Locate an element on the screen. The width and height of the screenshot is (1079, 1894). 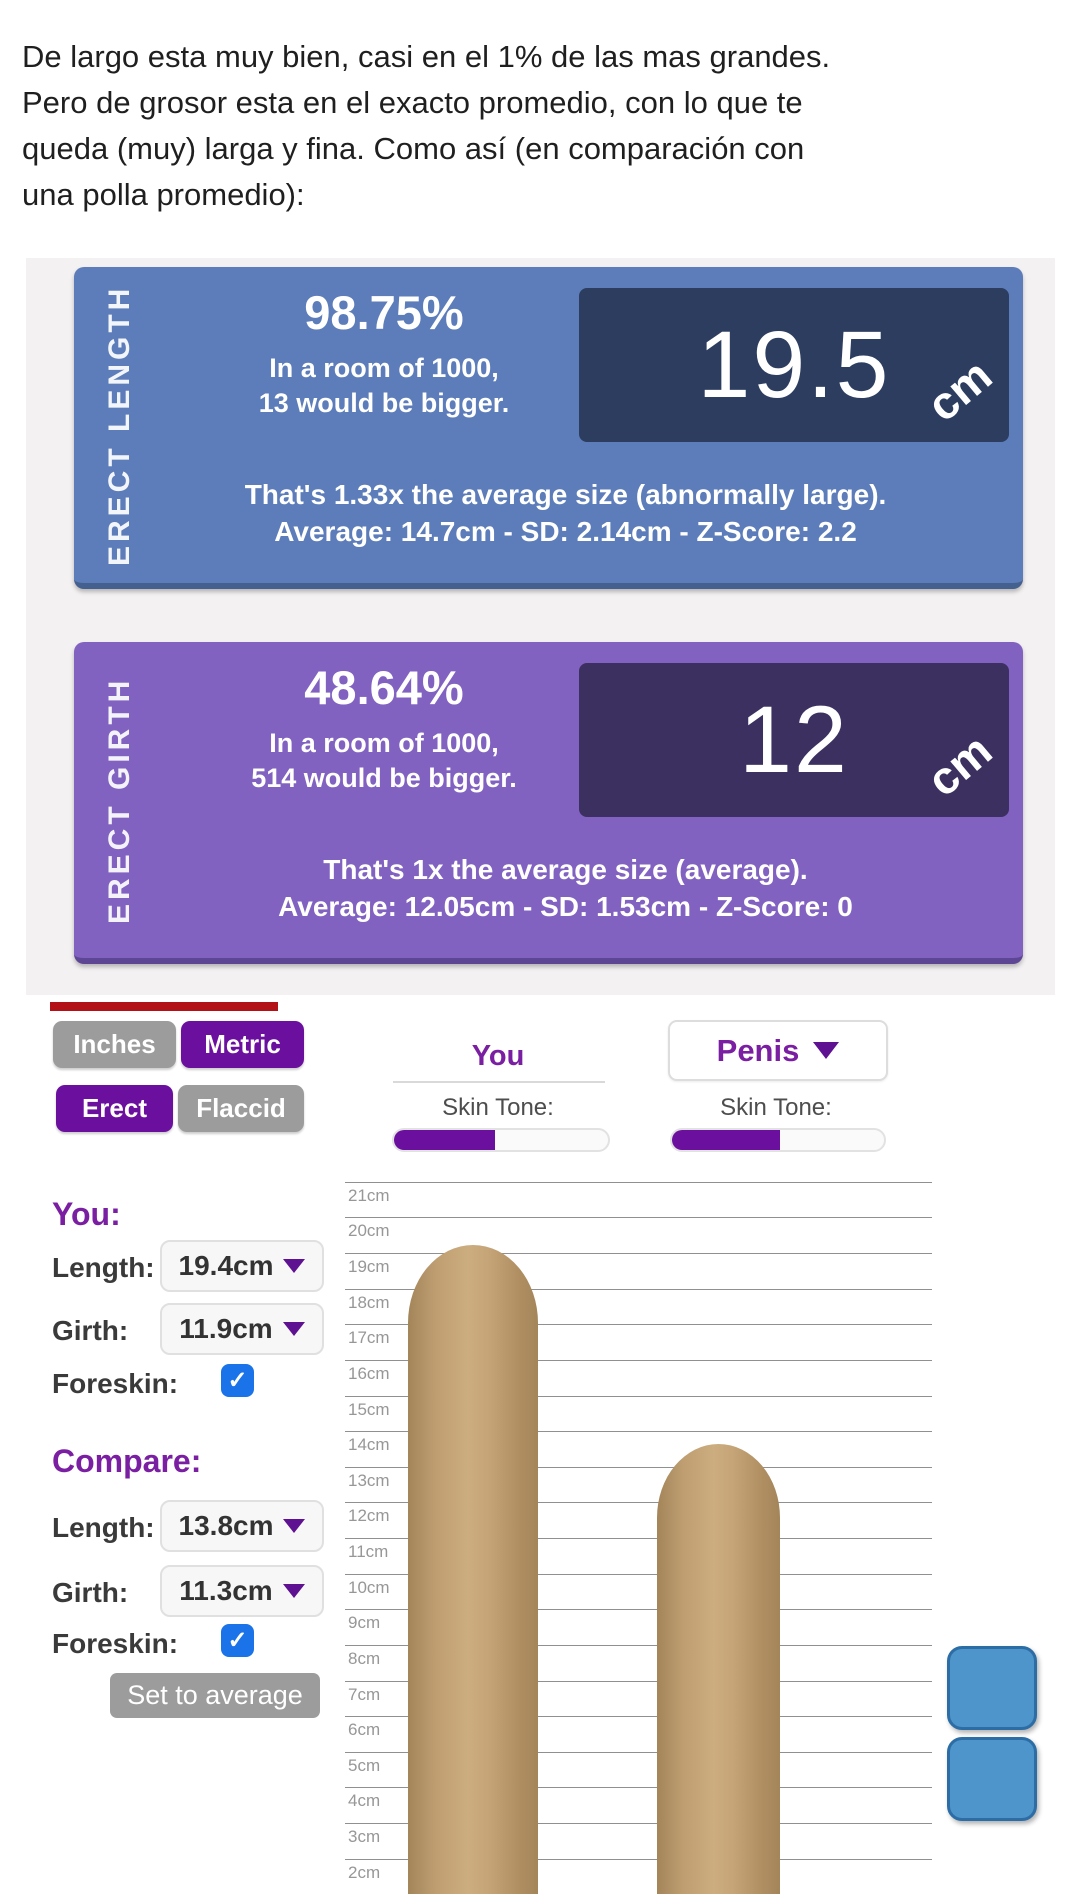
ruler-tick-label: 16cm is located at coordinates (369, 1373).